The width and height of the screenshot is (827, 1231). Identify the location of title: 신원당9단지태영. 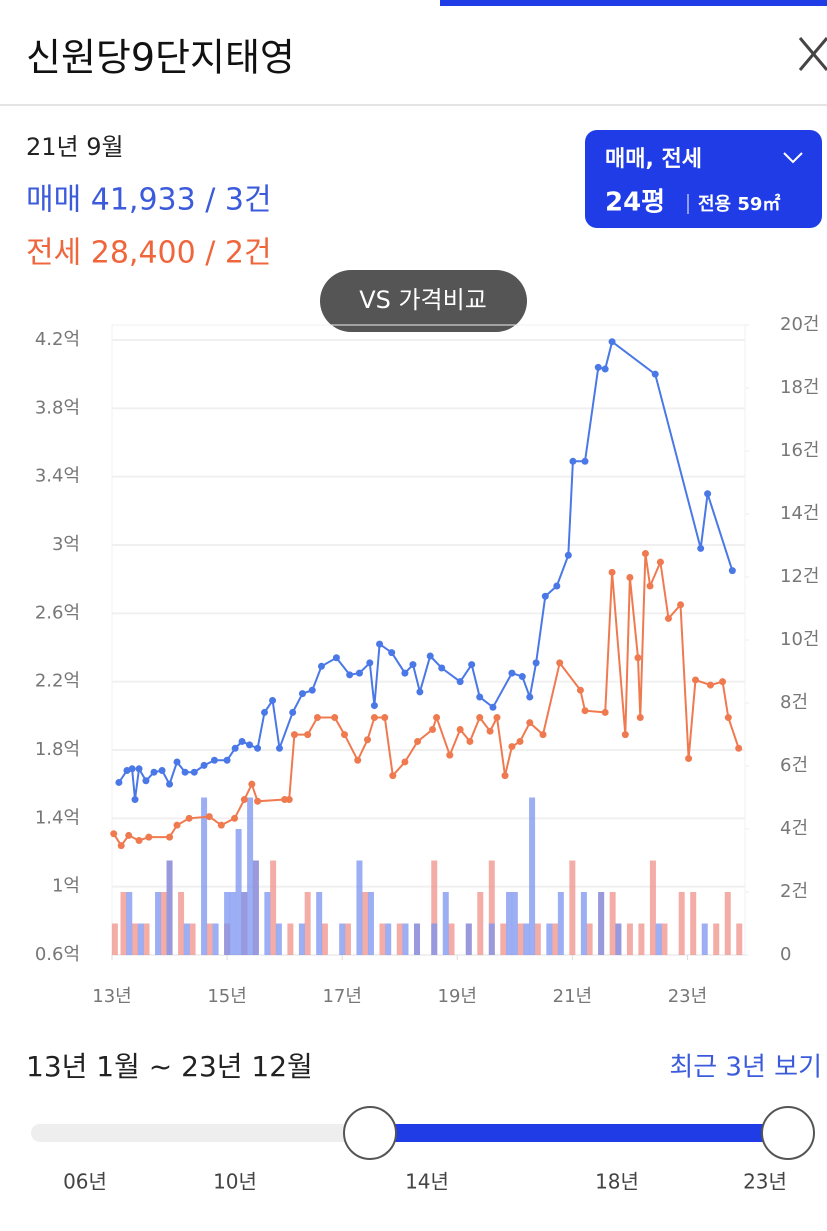
(160, 58).